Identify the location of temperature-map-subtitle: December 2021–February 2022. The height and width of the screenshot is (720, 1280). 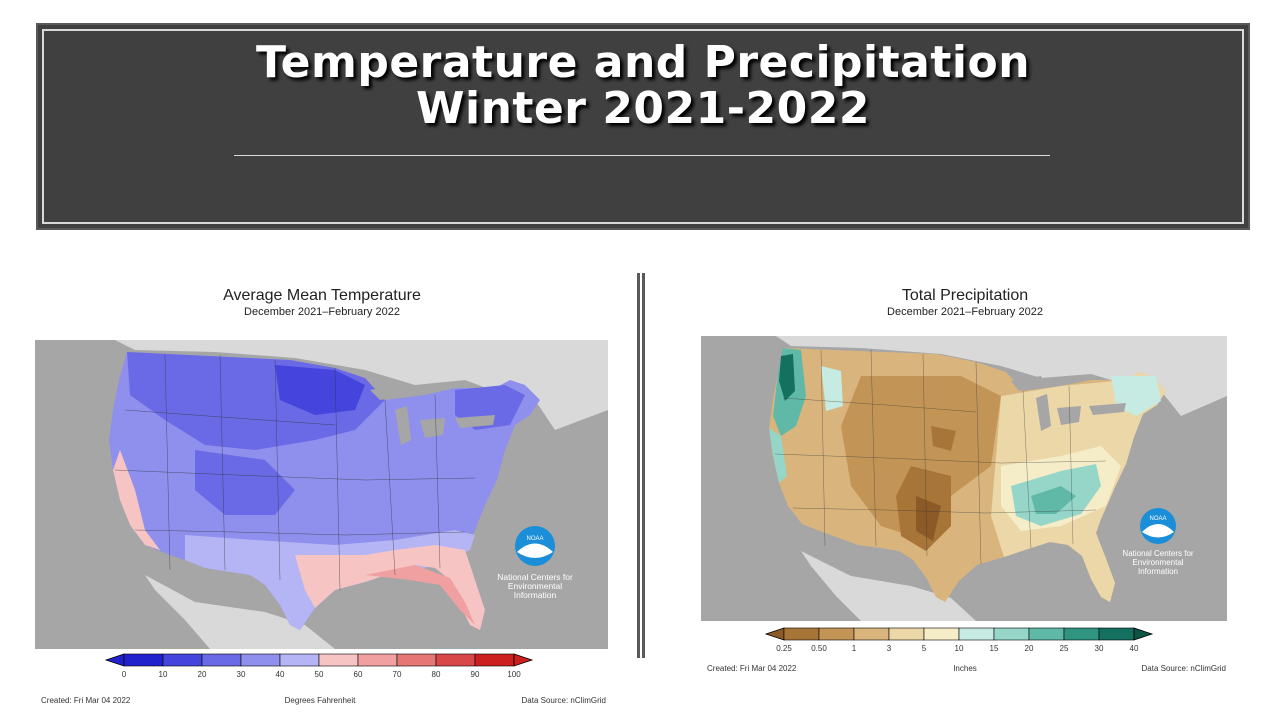
(322, 312).